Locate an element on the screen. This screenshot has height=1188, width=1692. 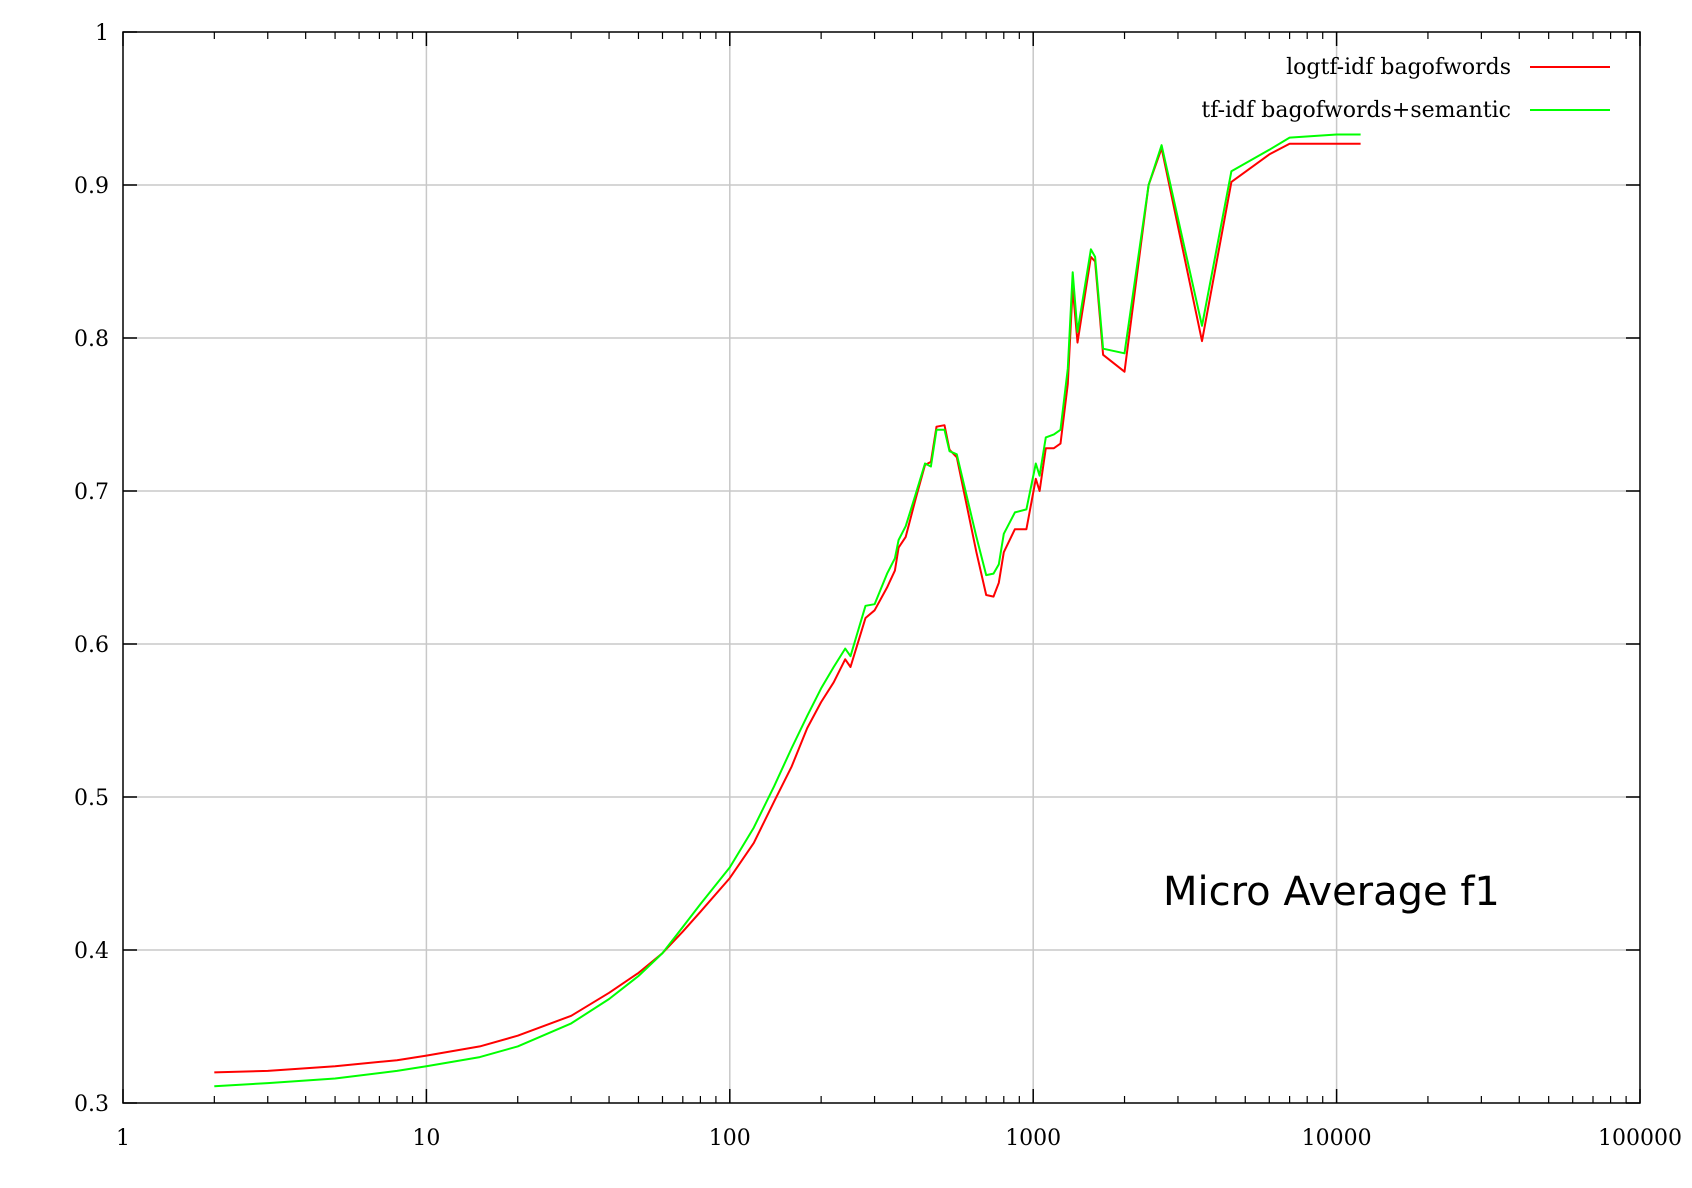
y-tick-label: 0.7 is located at coordinates (91, 492).